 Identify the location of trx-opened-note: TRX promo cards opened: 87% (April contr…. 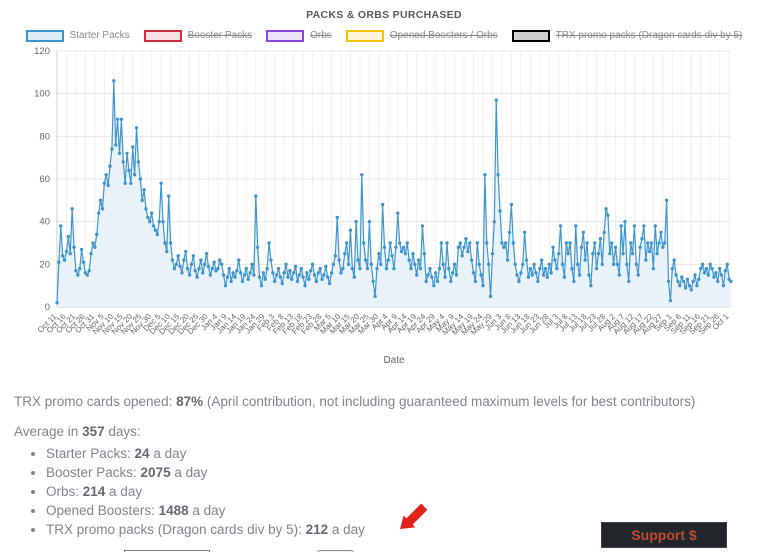
(391, 401).